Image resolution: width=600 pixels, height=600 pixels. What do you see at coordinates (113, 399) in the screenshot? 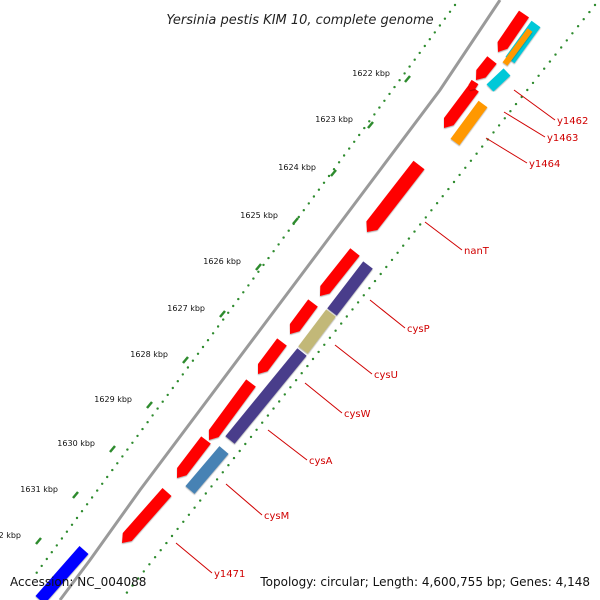
I see `ruler-tick-label: 1629 kbp` at bounding box center [113, 399].